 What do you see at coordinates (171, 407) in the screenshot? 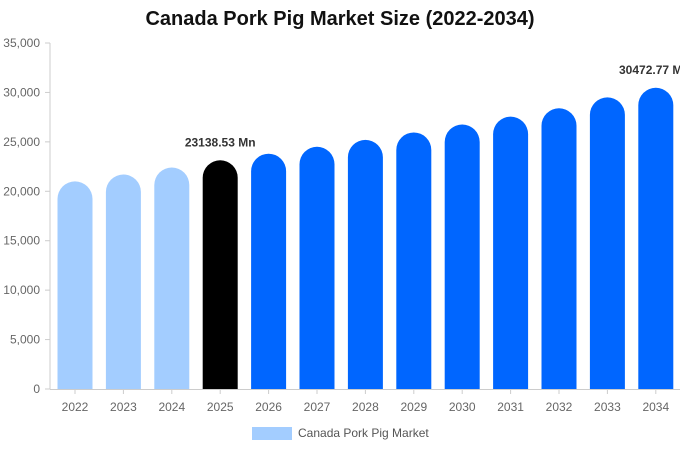
I see `x-tick-label: 2024` at bounding box center [171, 407].